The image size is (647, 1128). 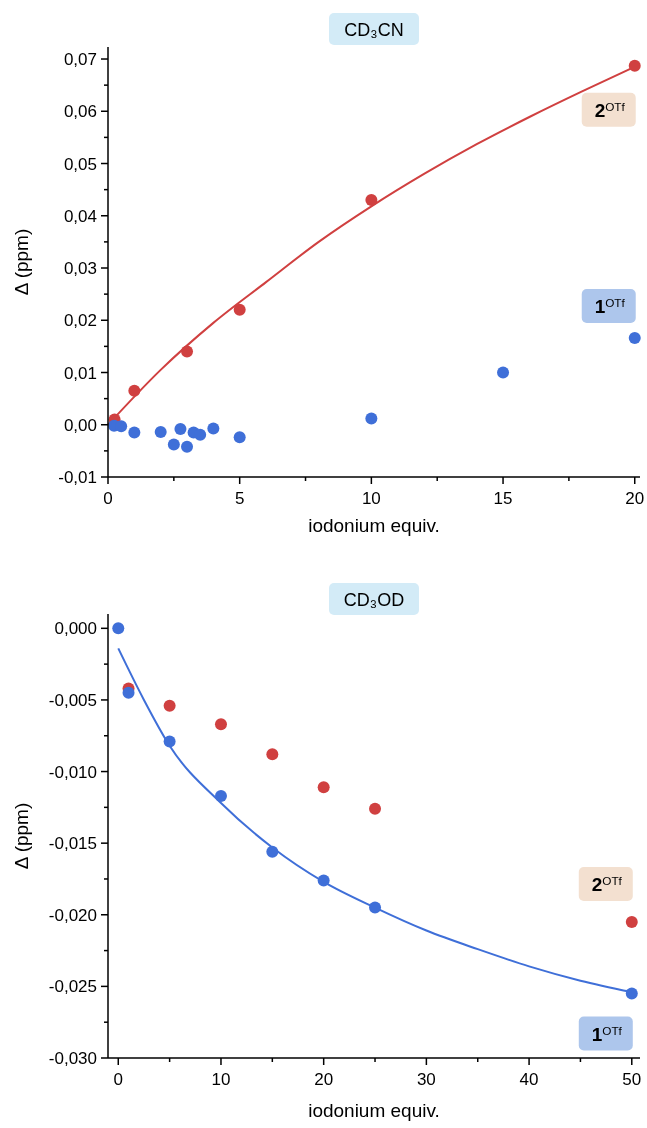 What do you see at coordinates (632, 1079) in the screenshot?
I see `x-tick-label: 50` at bounding box center [632, 1079].